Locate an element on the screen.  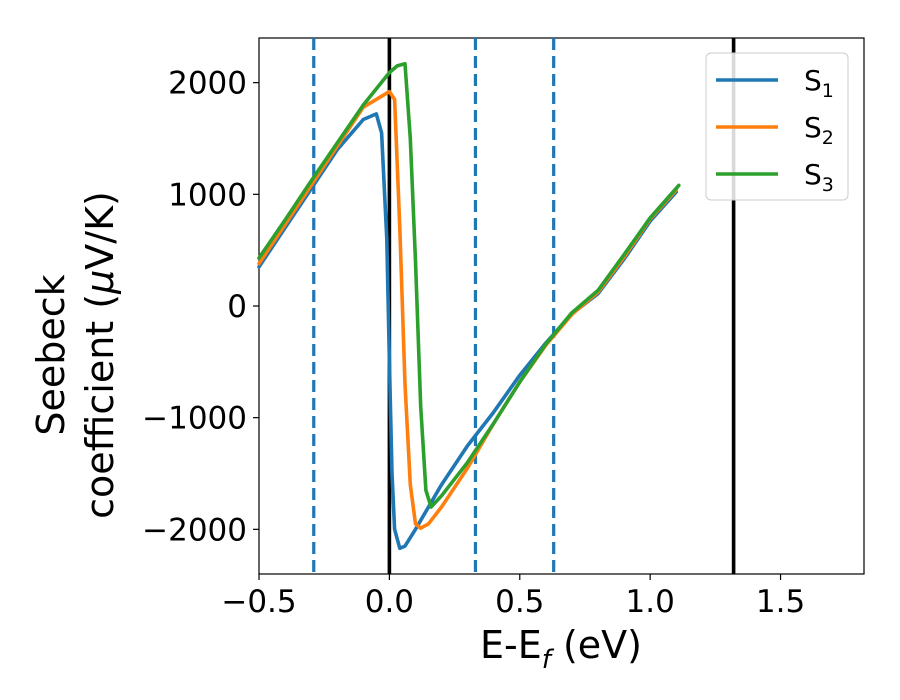
x-axis-title: E-Ef (eV) is located at coordinates (561, 649).